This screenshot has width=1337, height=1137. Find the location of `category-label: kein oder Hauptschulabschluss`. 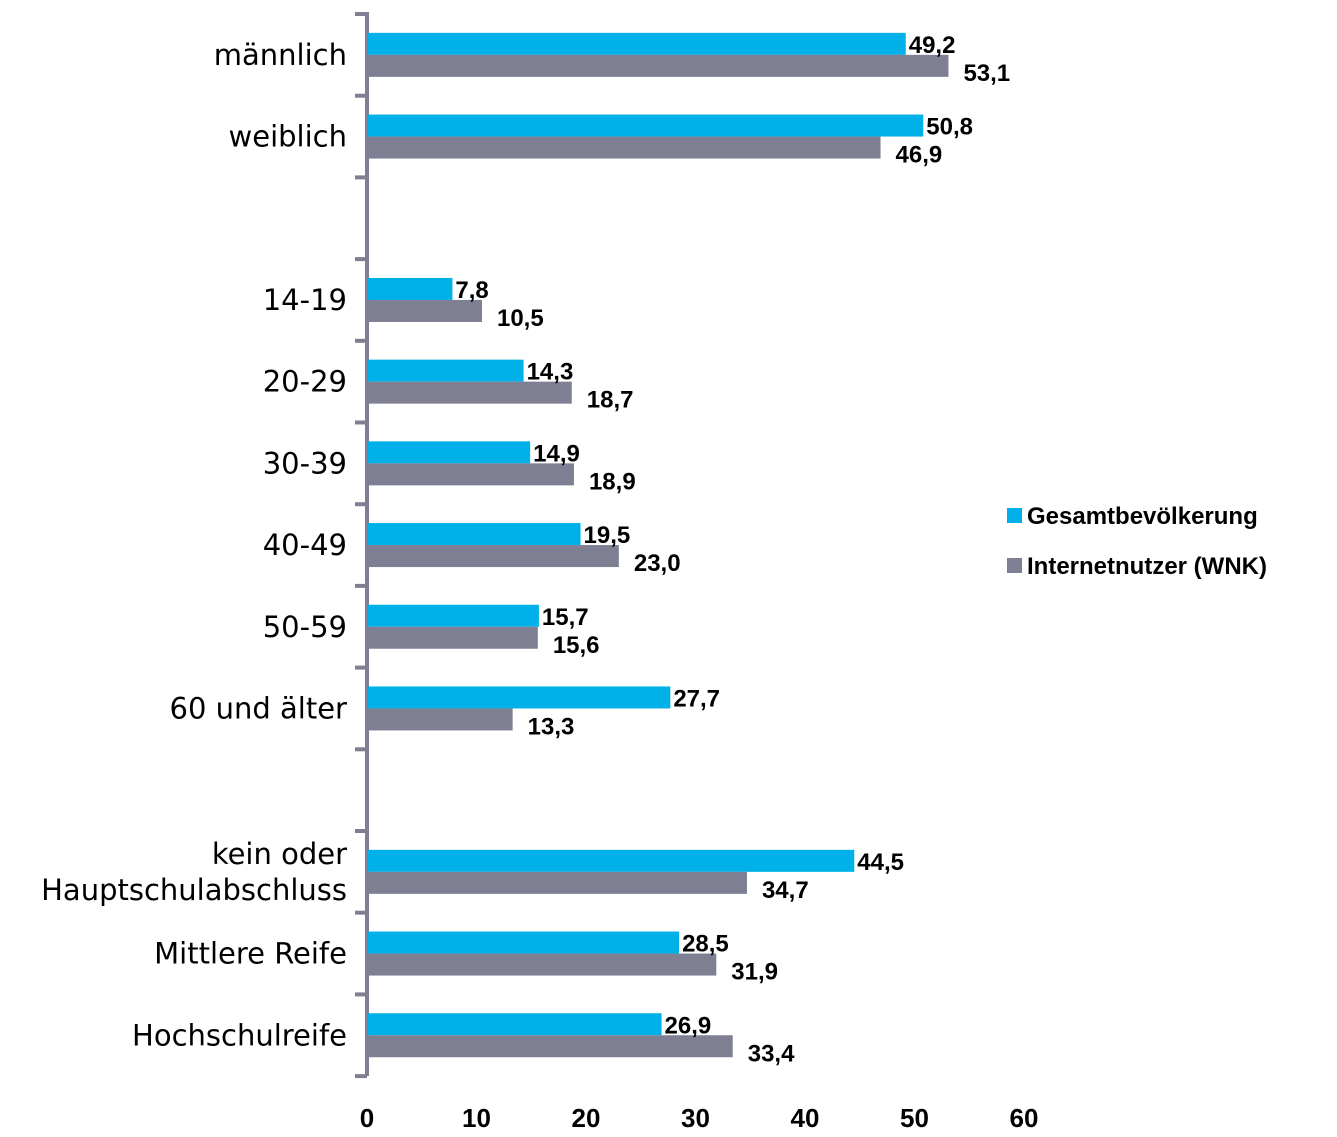

category-label: kein oder Hauptschulabschluss is located at coordinates (194, 872).